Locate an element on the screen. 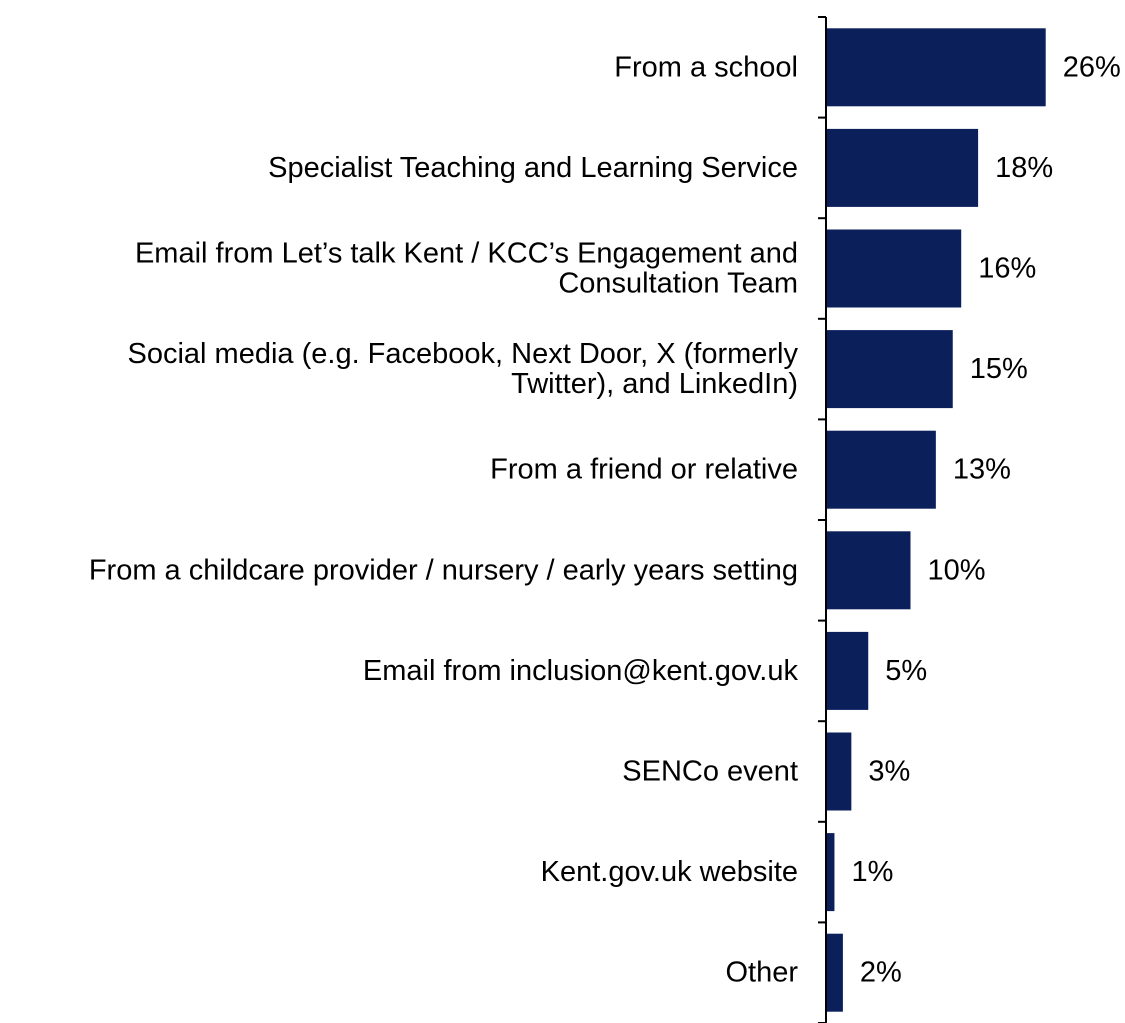  category-label: Kent.gov.uk website is located at coordinates (669, 872).